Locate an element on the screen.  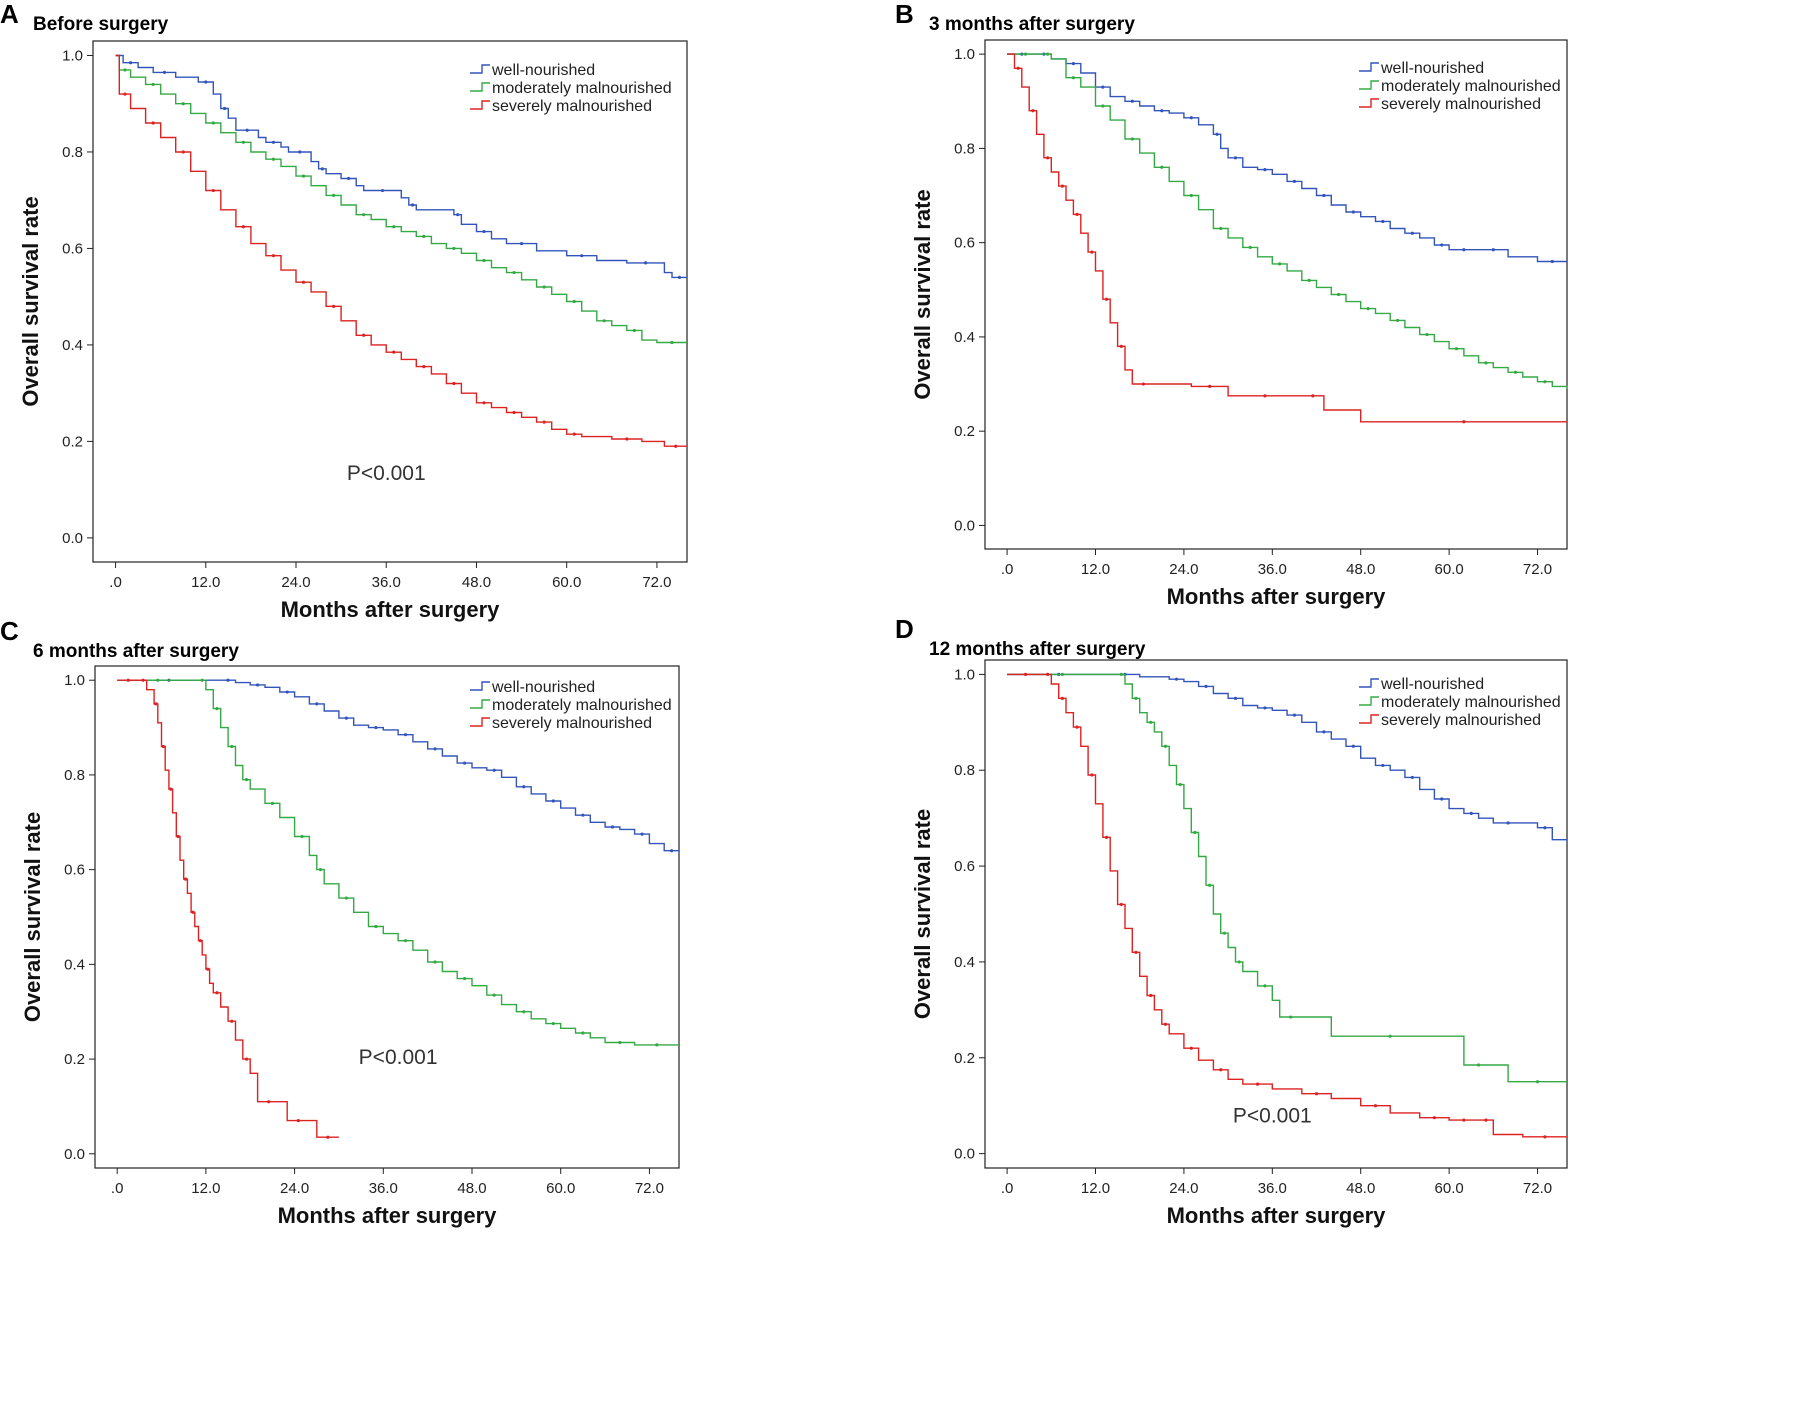
chart-a-xtick-label: .0 is located at coordinates (115, 582).